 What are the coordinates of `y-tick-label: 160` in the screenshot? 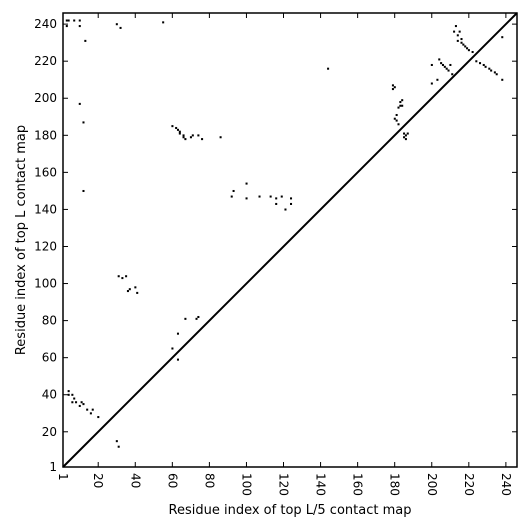 It's located at (45, 172).